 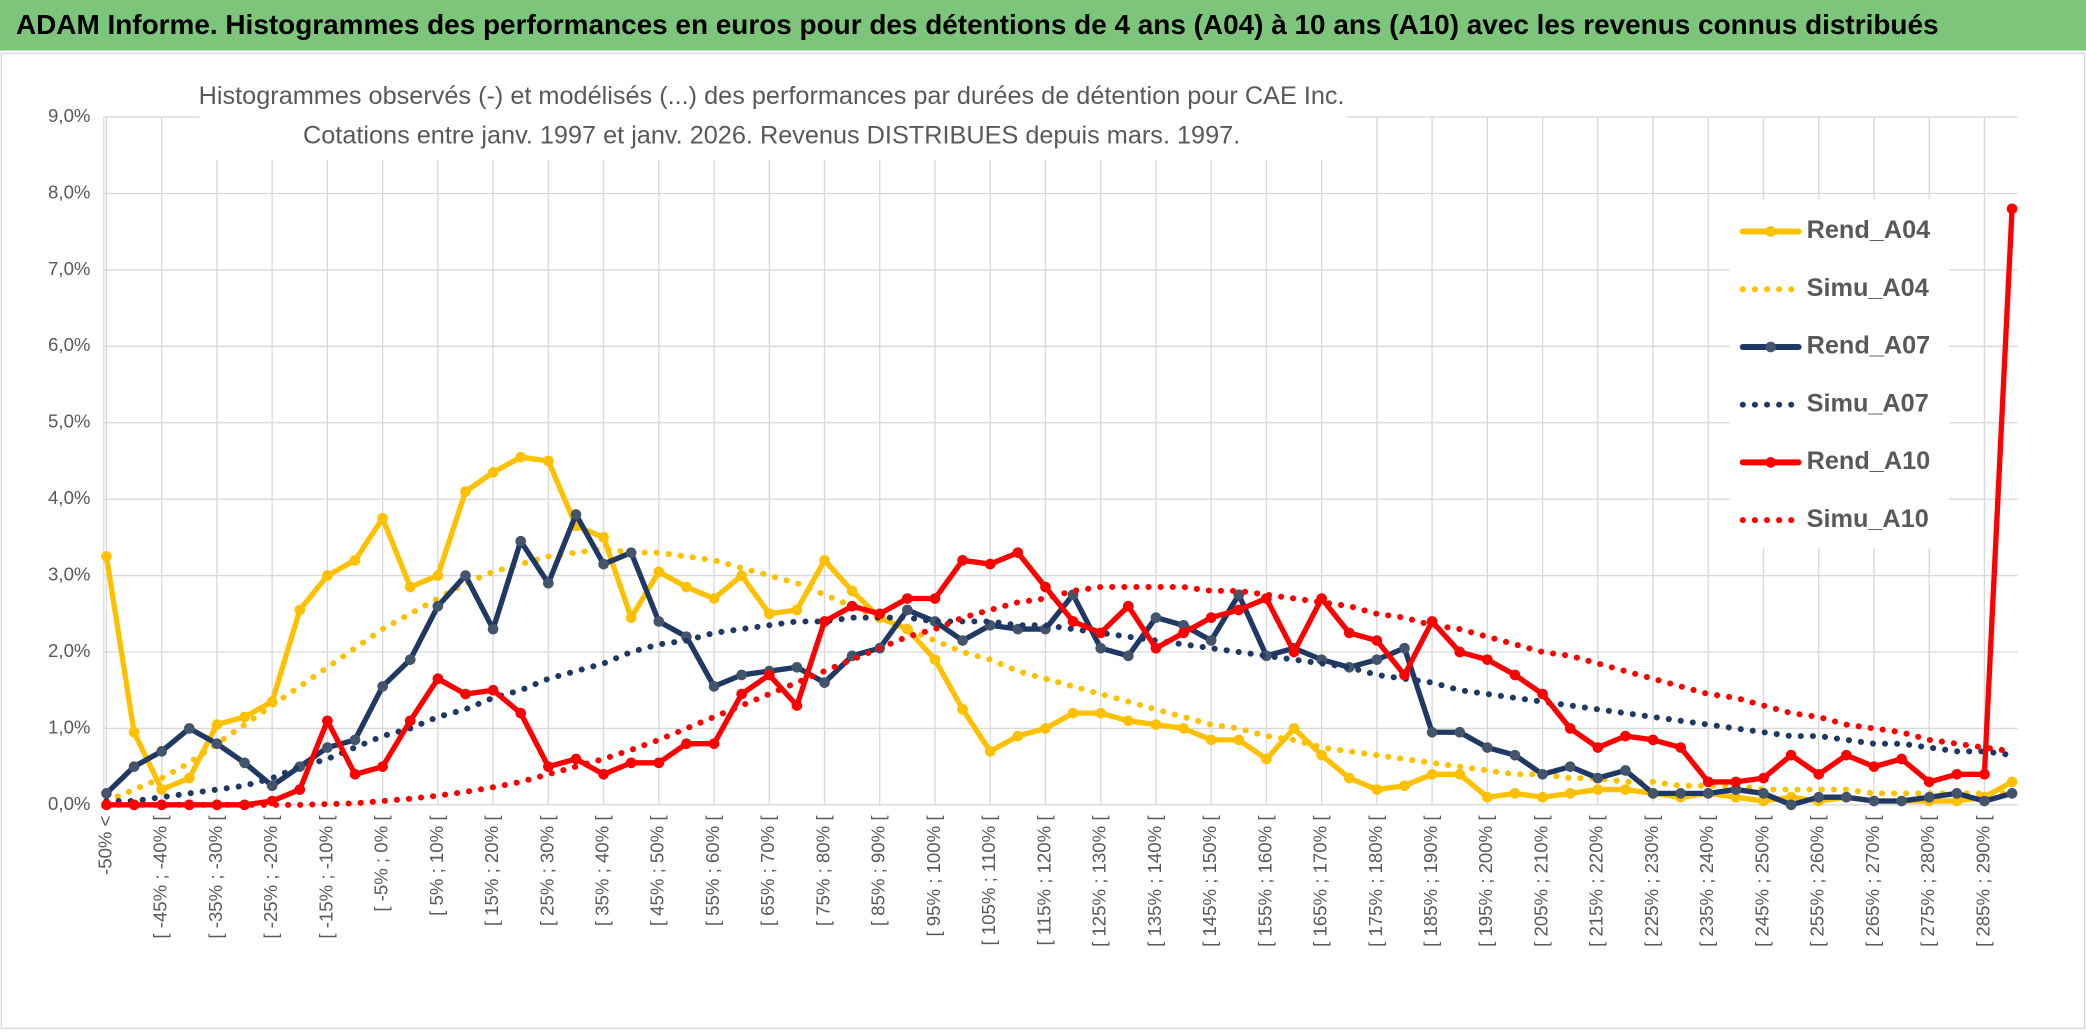 I want to click on x-tick-label: [ 195% ; 200% [, so click(x=1485, y=881).